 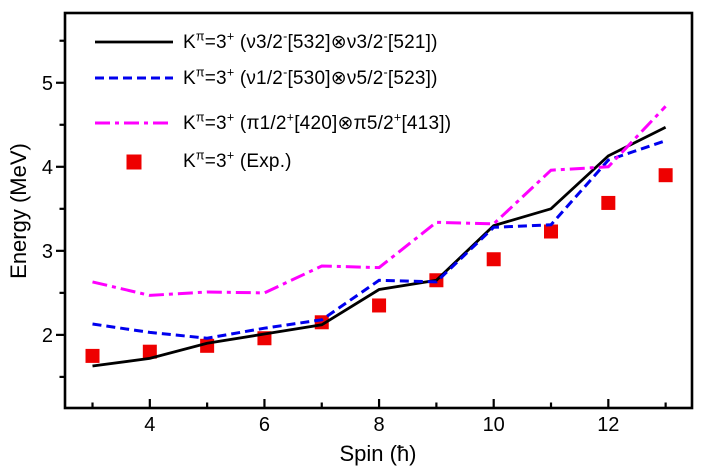 I want to click on y-tick-label: 4, so click(x=47, y=168).